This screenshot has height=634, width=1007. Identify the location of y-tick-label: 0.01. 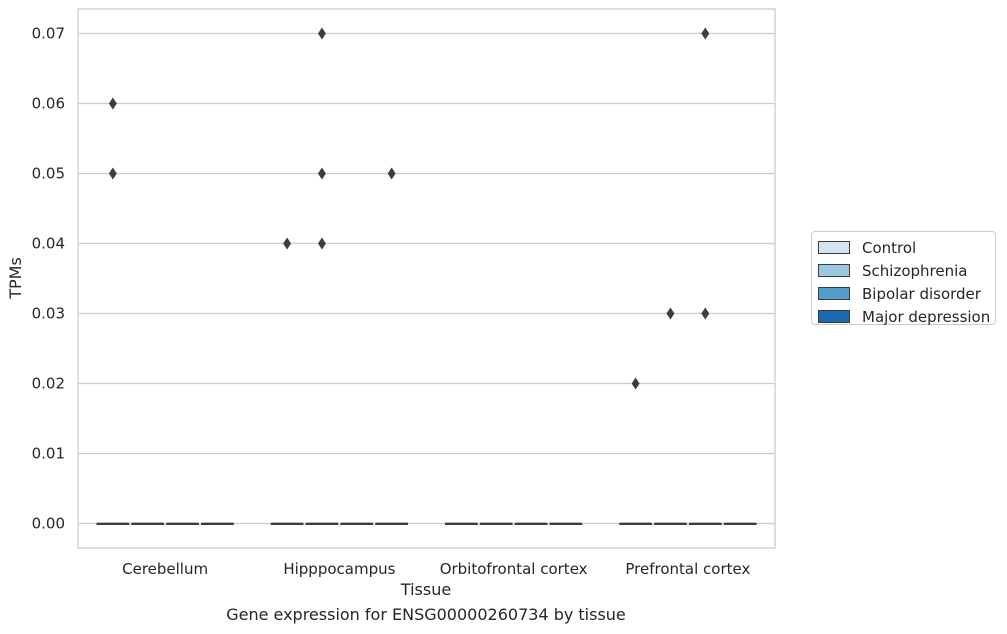
(48, 454).